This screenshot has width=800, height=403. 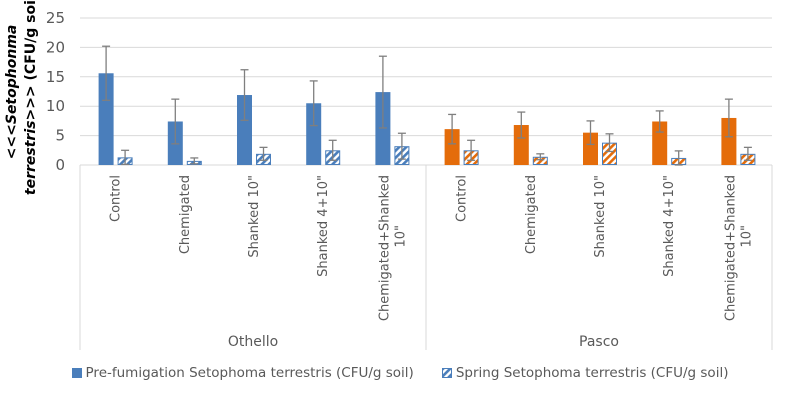 I want to click on y-tick-label: 10, so click(x=55, y=106).